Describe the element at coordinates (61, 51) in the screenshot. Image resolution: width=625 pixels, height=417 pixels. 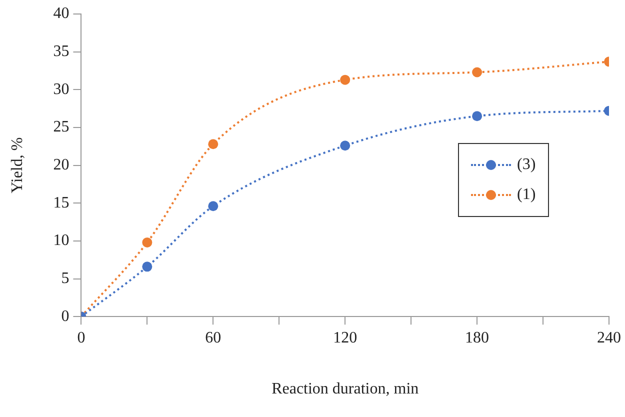
I see `y-tick-label: 35` at that location.